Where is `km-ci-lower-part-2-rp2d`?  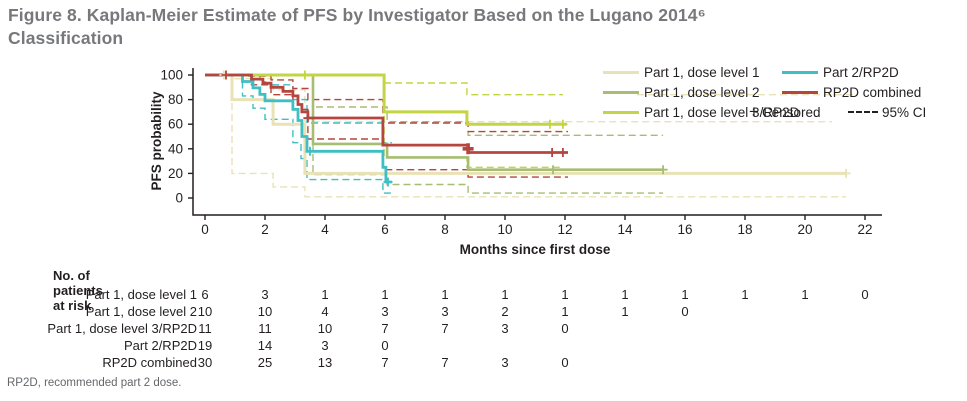 km-ci-lower-part-2-rp2d is located at coordinates (298, 134).